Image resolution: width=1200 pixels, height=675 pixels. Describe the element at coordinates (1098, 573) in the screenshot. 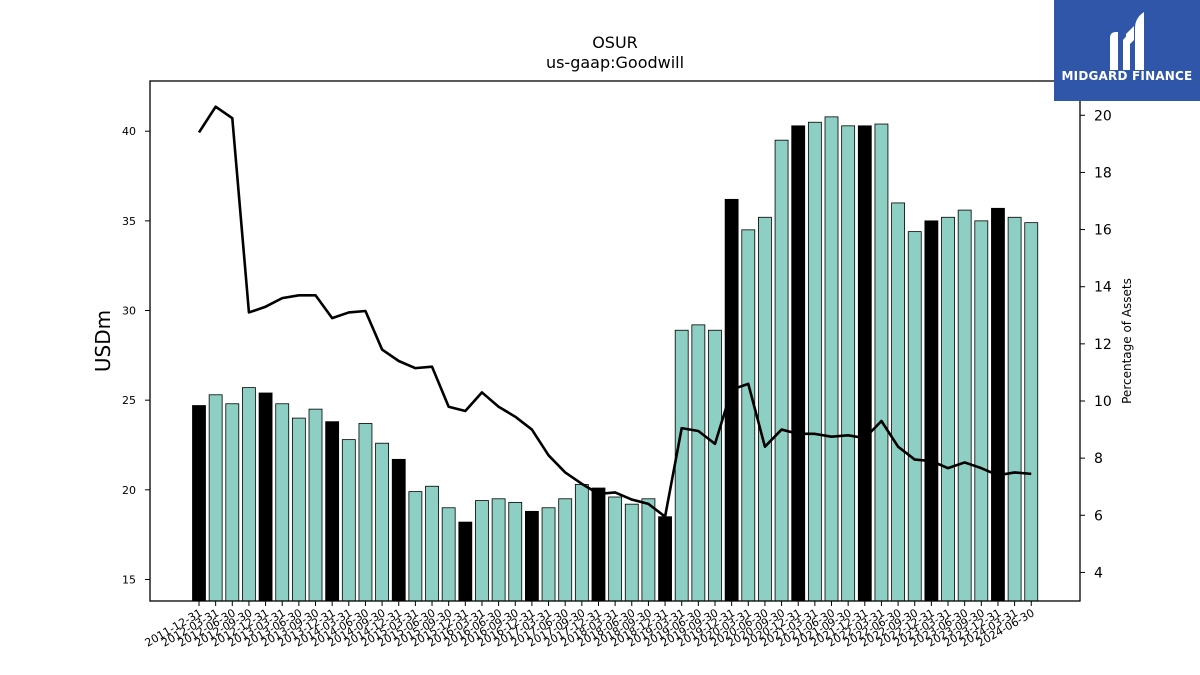

I see `y2-tick-label: 4` at that location.